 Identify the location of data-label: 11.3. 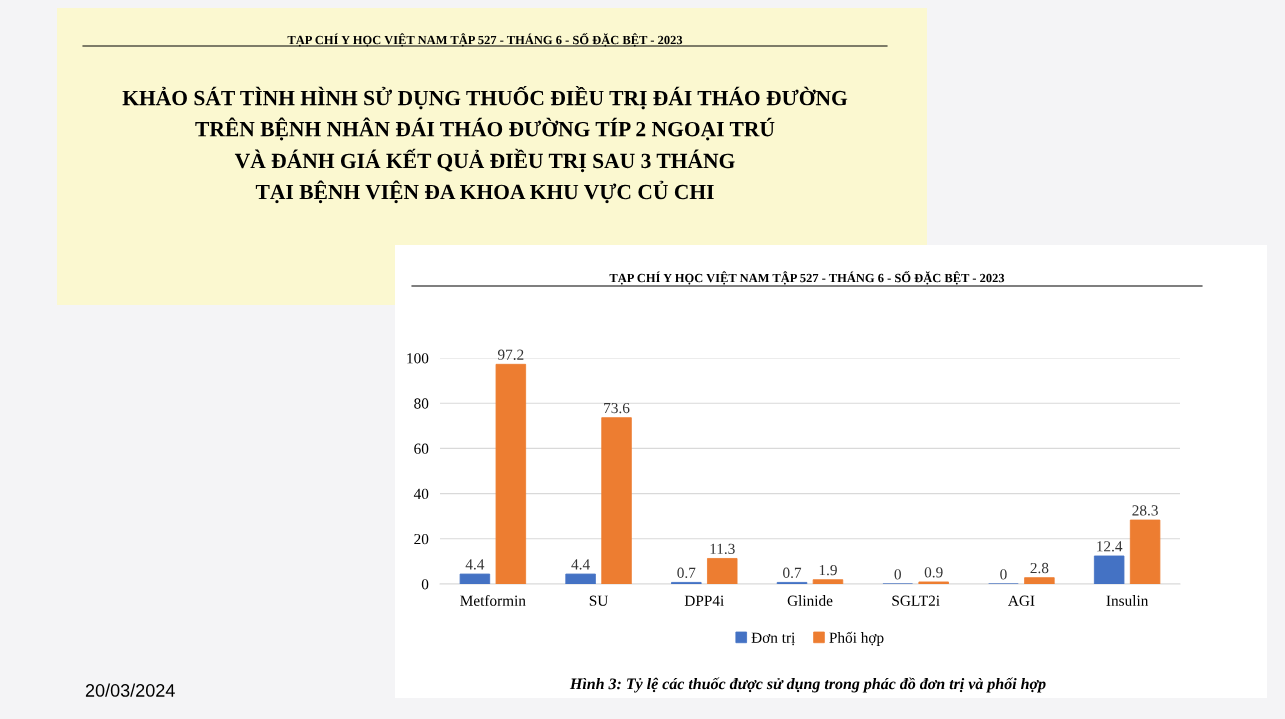
(722, 549).